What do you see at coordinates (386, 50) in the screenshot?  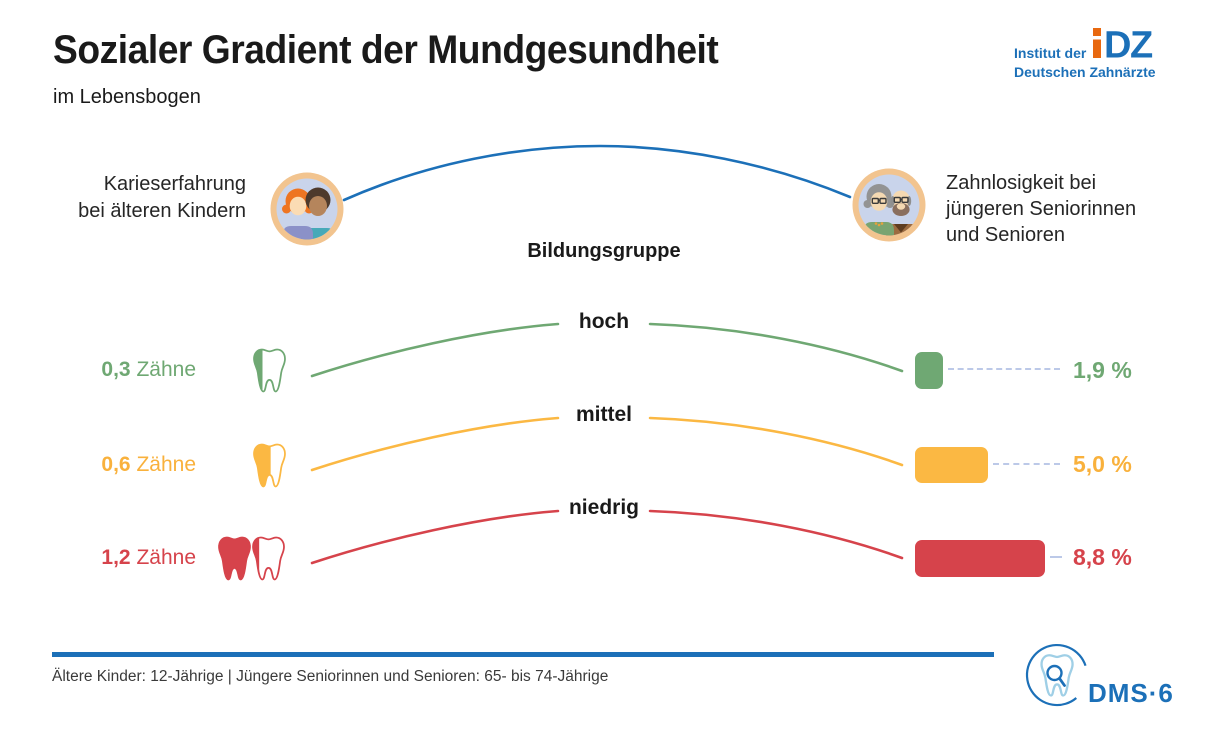 I see `page-title: Sozialer Gradient der Mundgesundheit` at bounding box center [386, 50].